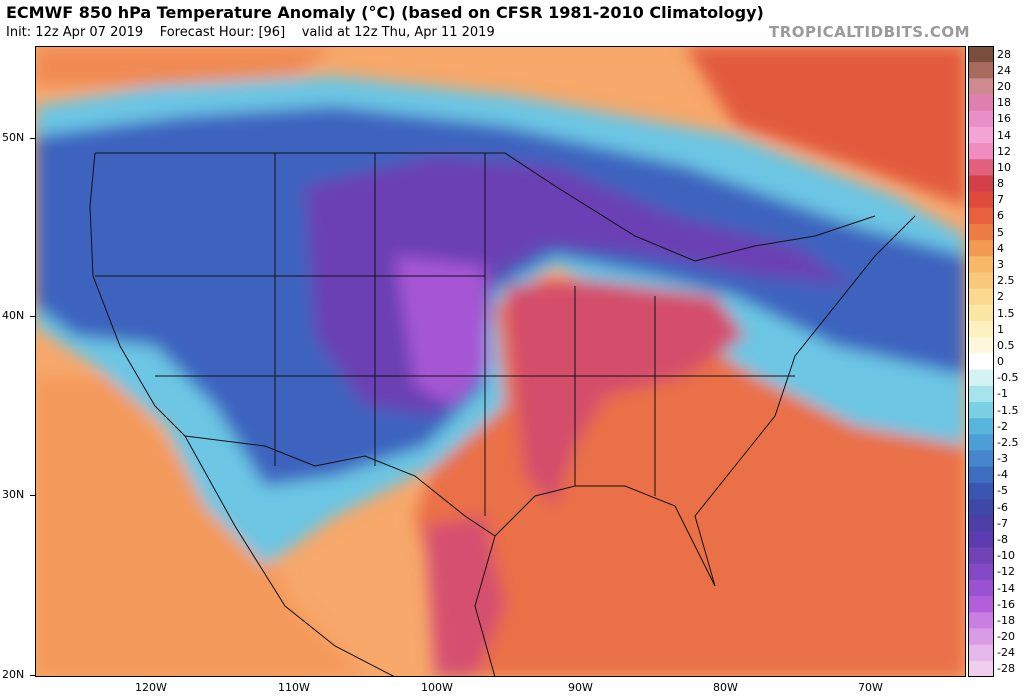 Image resolution: width=1024 pixels, height=696 pixels. Describe the element at coordinates (1000, 361) in the screenshot. I see `colorbar-label: 0` at that location.